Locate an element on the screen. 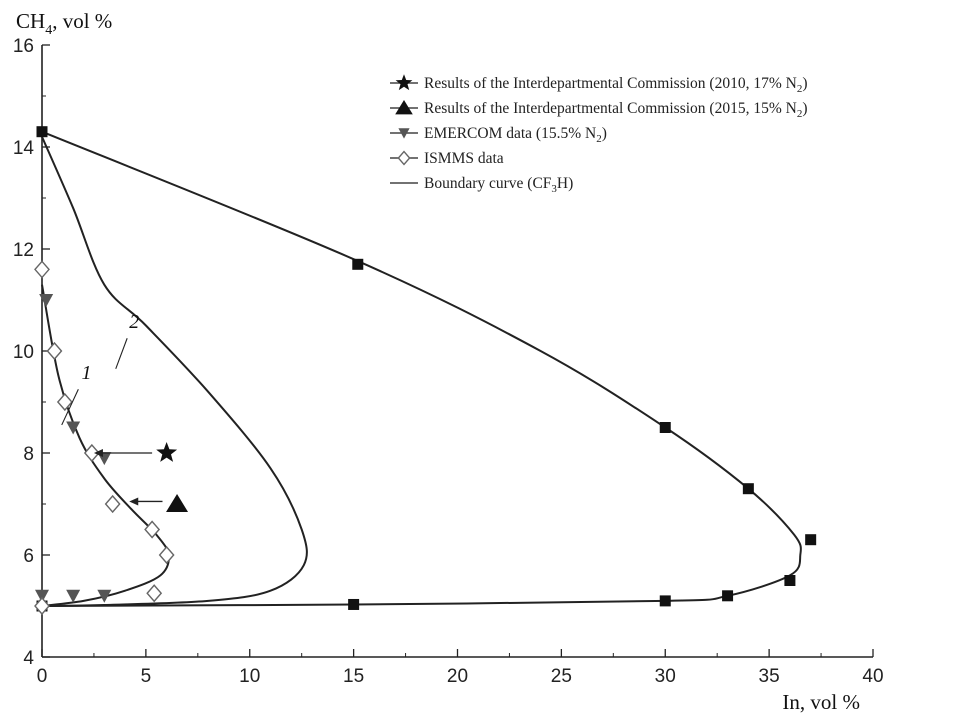 The height and width of the screenshot is (713, 969). legend-label-main: ISMMS data is located at coordinates (464, 158).